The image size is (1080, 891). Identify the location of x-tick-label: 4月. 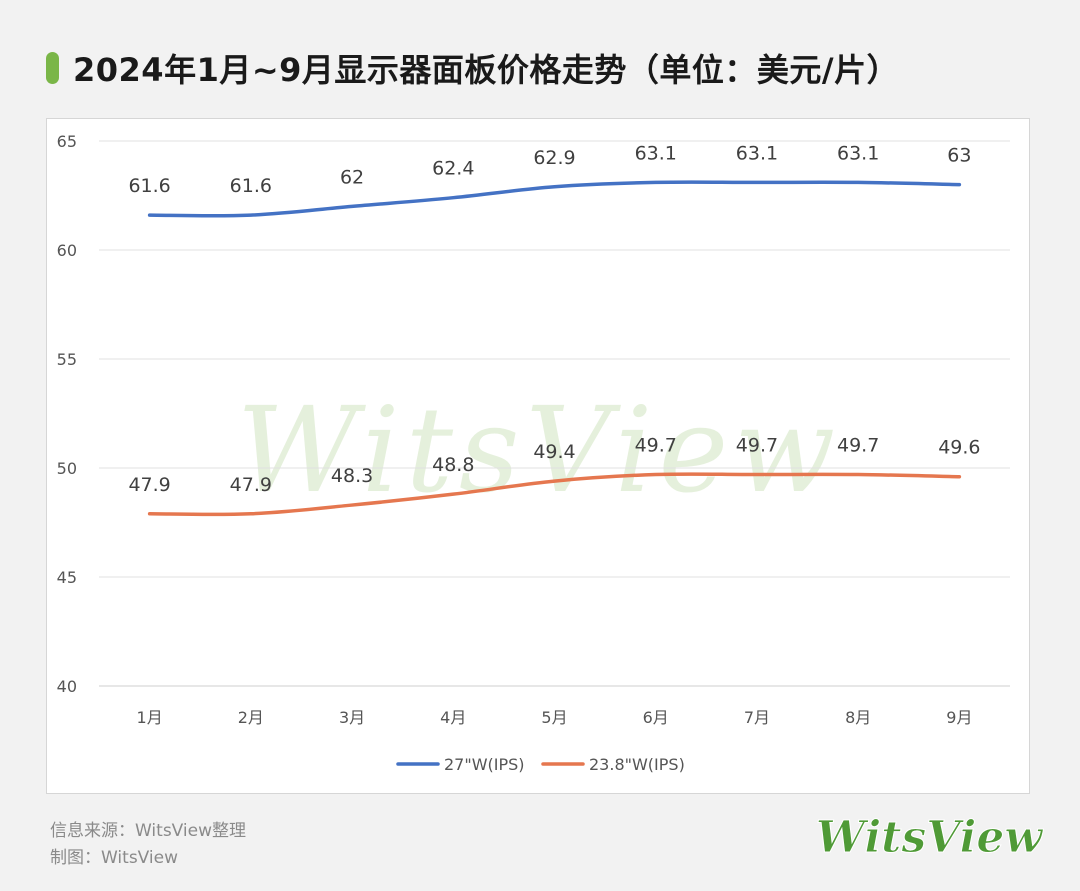
(453, 717).